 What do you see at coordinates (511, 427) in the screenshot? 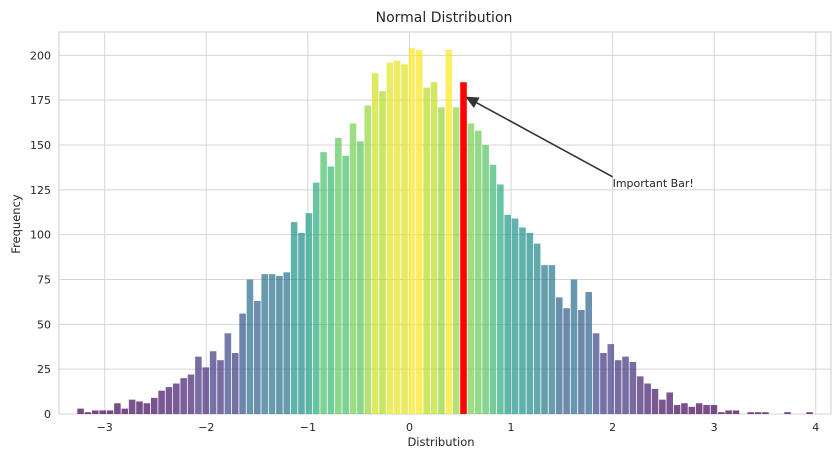
I see `x-tick-label: 1` at bounding box center [511, 427].